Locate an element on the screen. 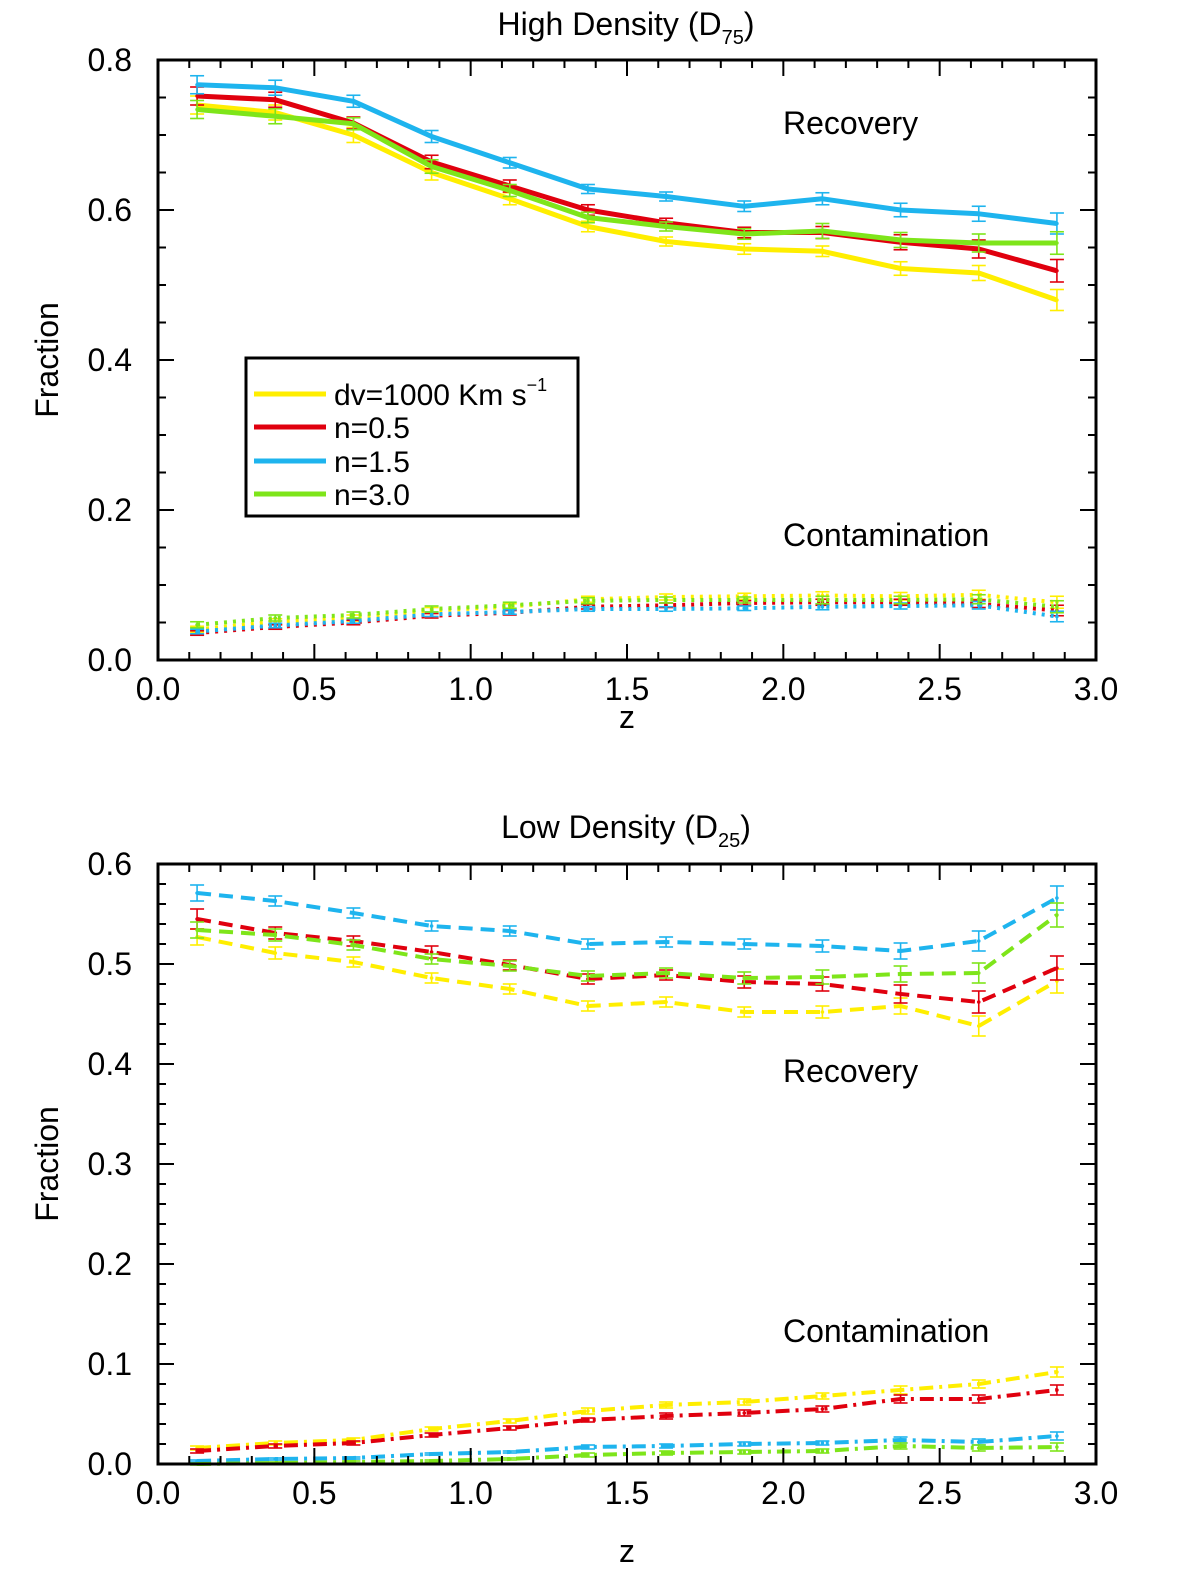 The width and height of the screenshot is (1200, 1576). legend-label-dv1000: dv=1000 Km s−1 is located at coordinates (440, 393).